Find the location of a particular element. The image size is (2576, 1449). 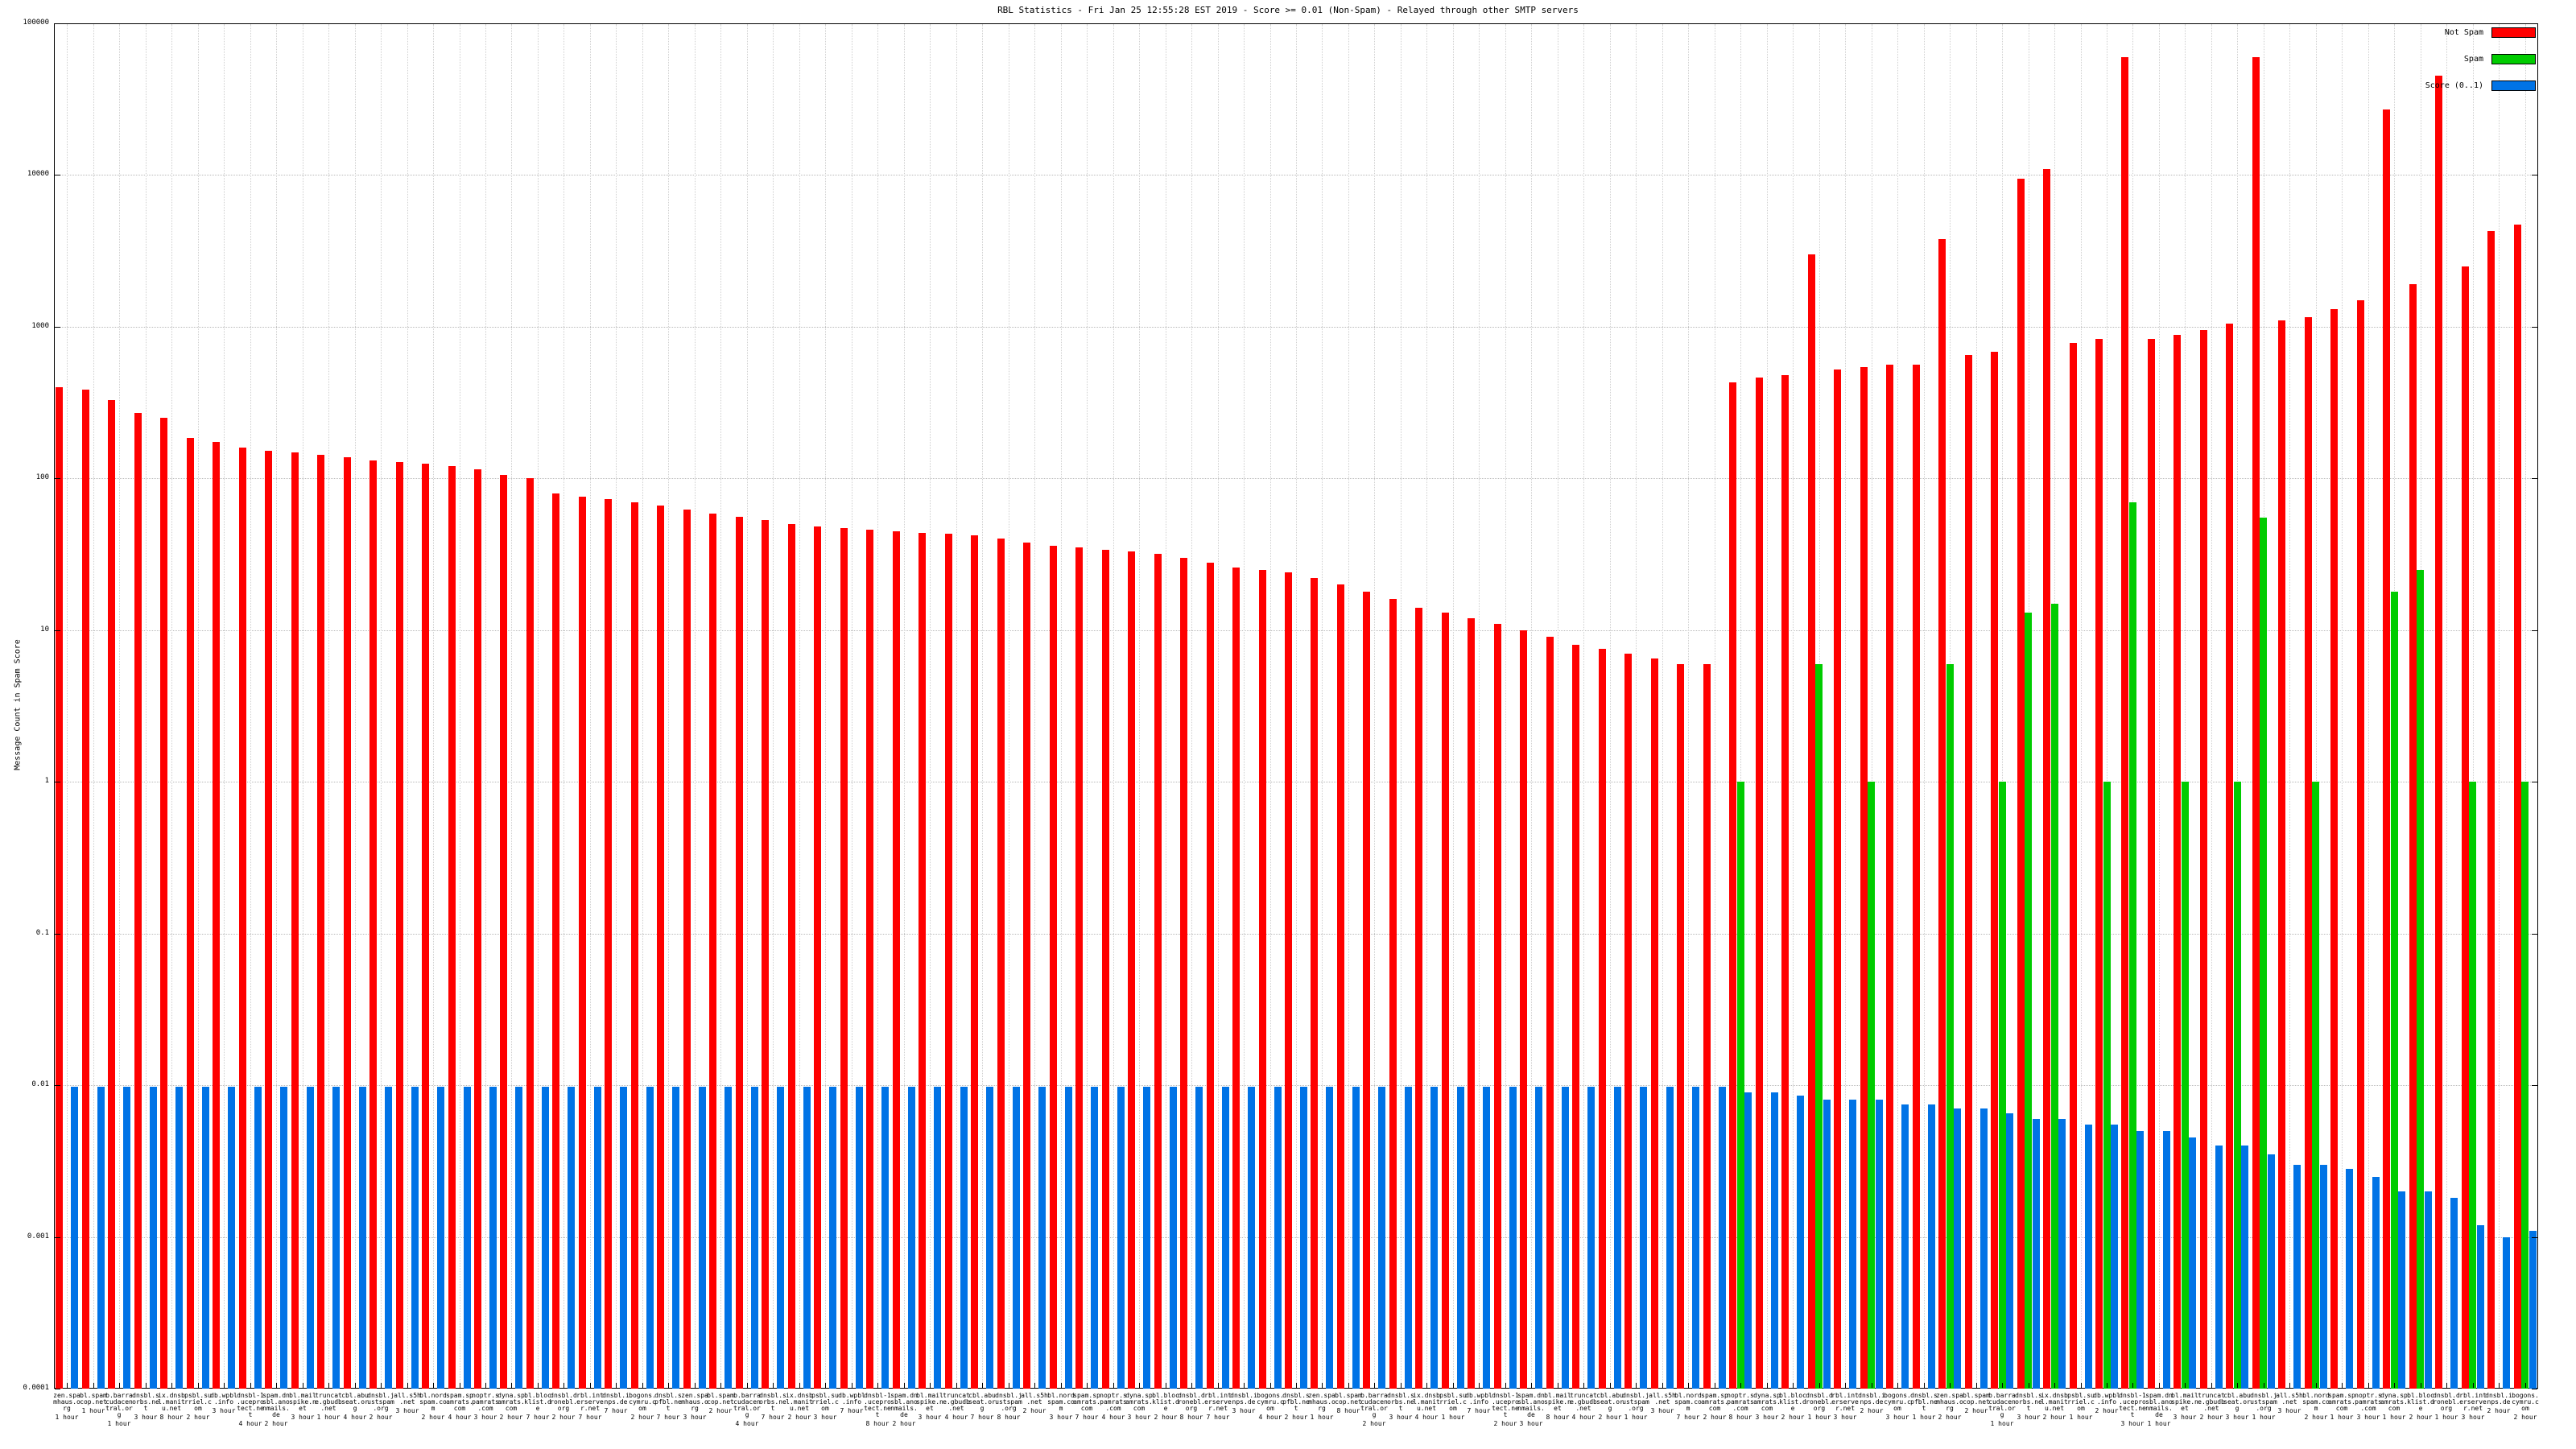

x-category-label: ix.dnsb l.manit u.net 8 hour is located at coordinates (171, 1406).